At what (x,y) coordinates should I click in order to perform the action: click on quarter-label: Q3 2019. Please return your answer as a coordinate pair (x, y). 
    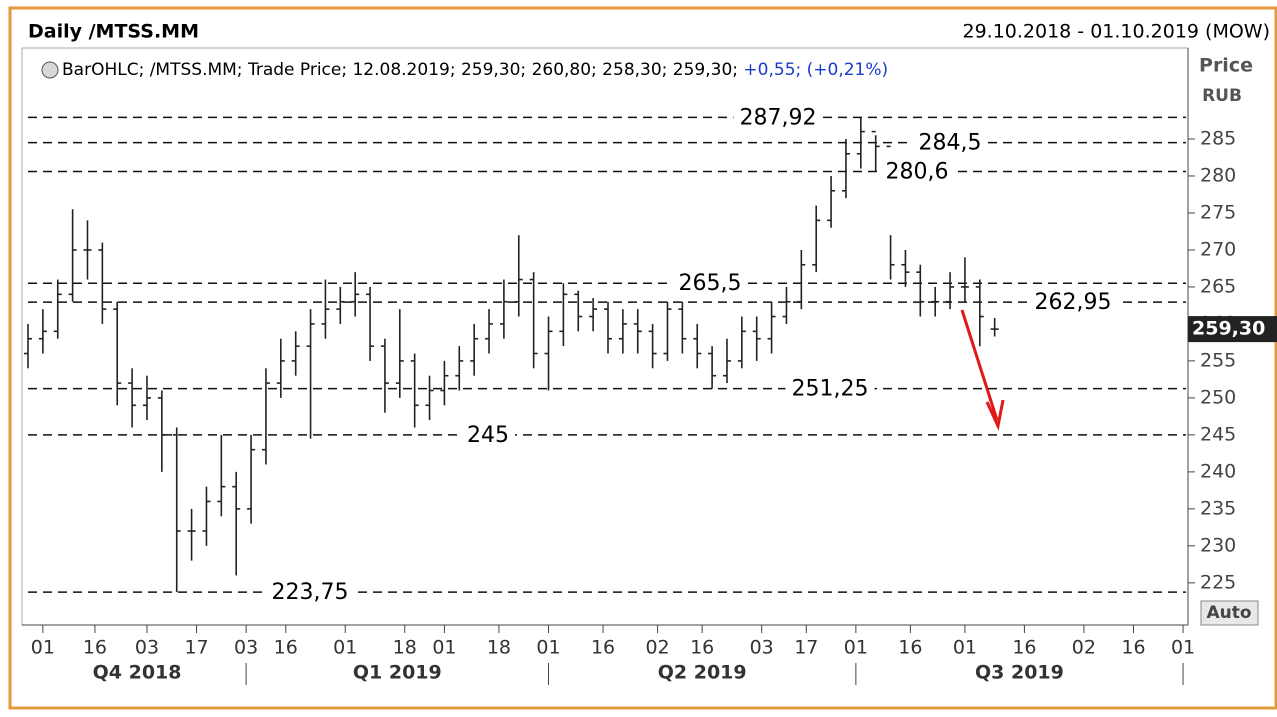
    Looking at the image, I should click on (1019, 673).